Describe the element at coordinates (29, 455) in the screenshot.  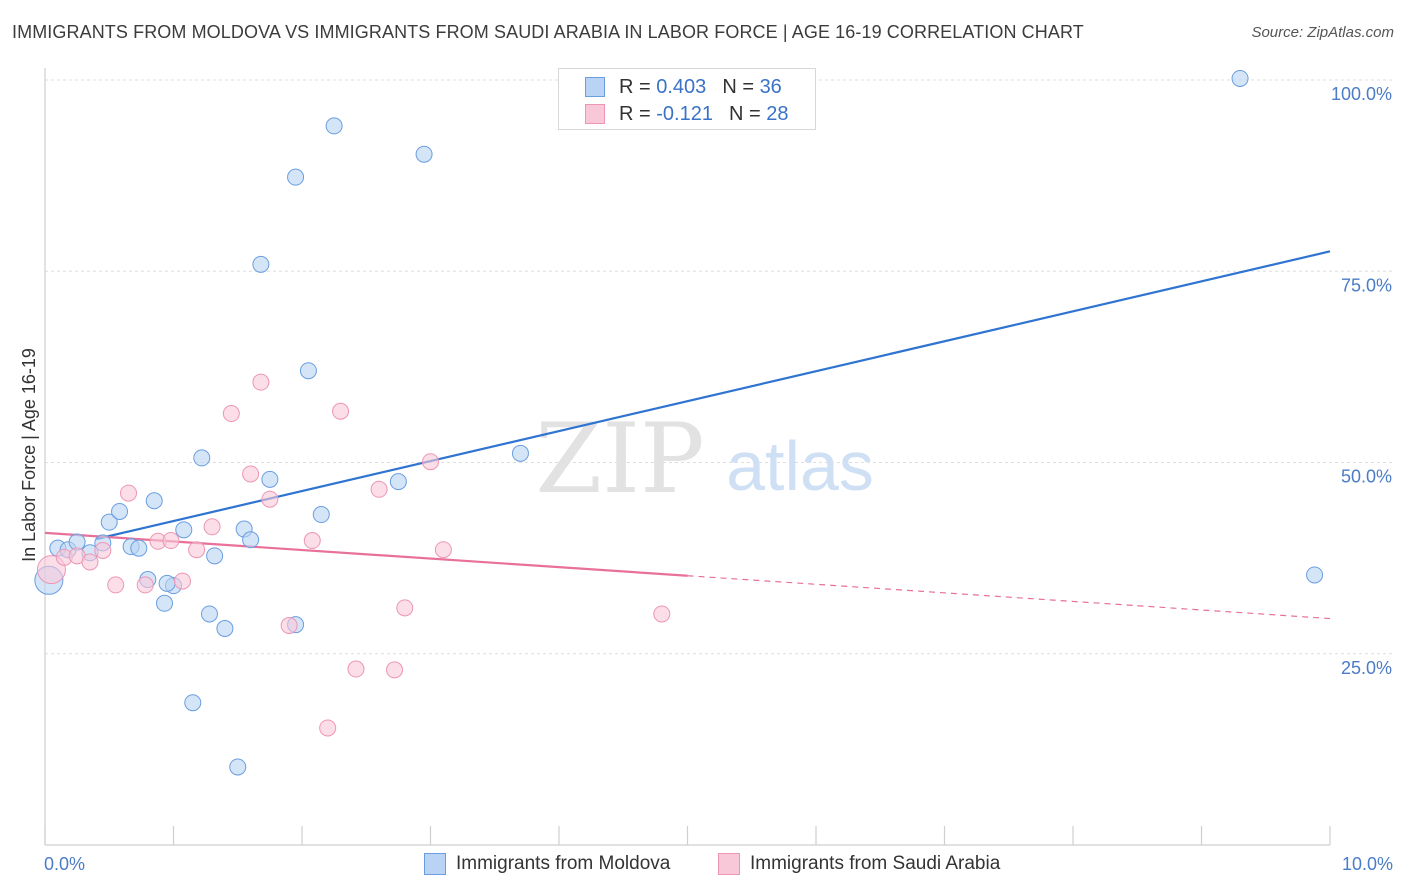
I see `y-axis-title: In Labor Force | Age 16-19` at that location.